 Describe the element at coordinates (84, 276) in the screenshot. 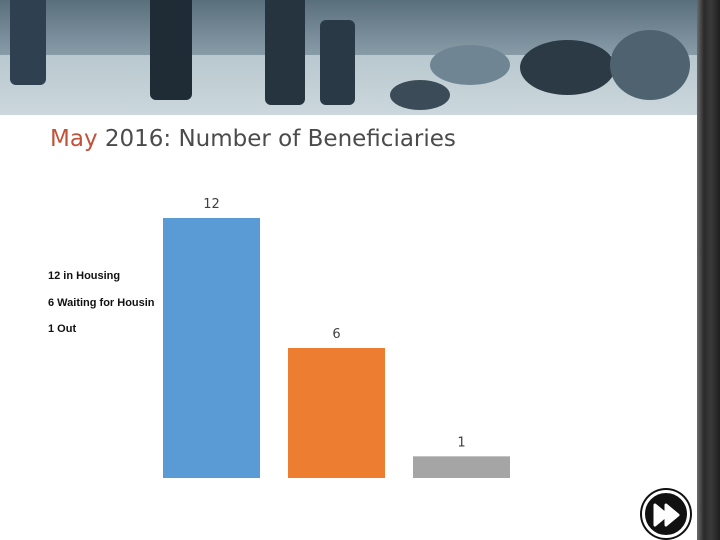

I see `legend-entry-housing: 12 in Housing` at that location.